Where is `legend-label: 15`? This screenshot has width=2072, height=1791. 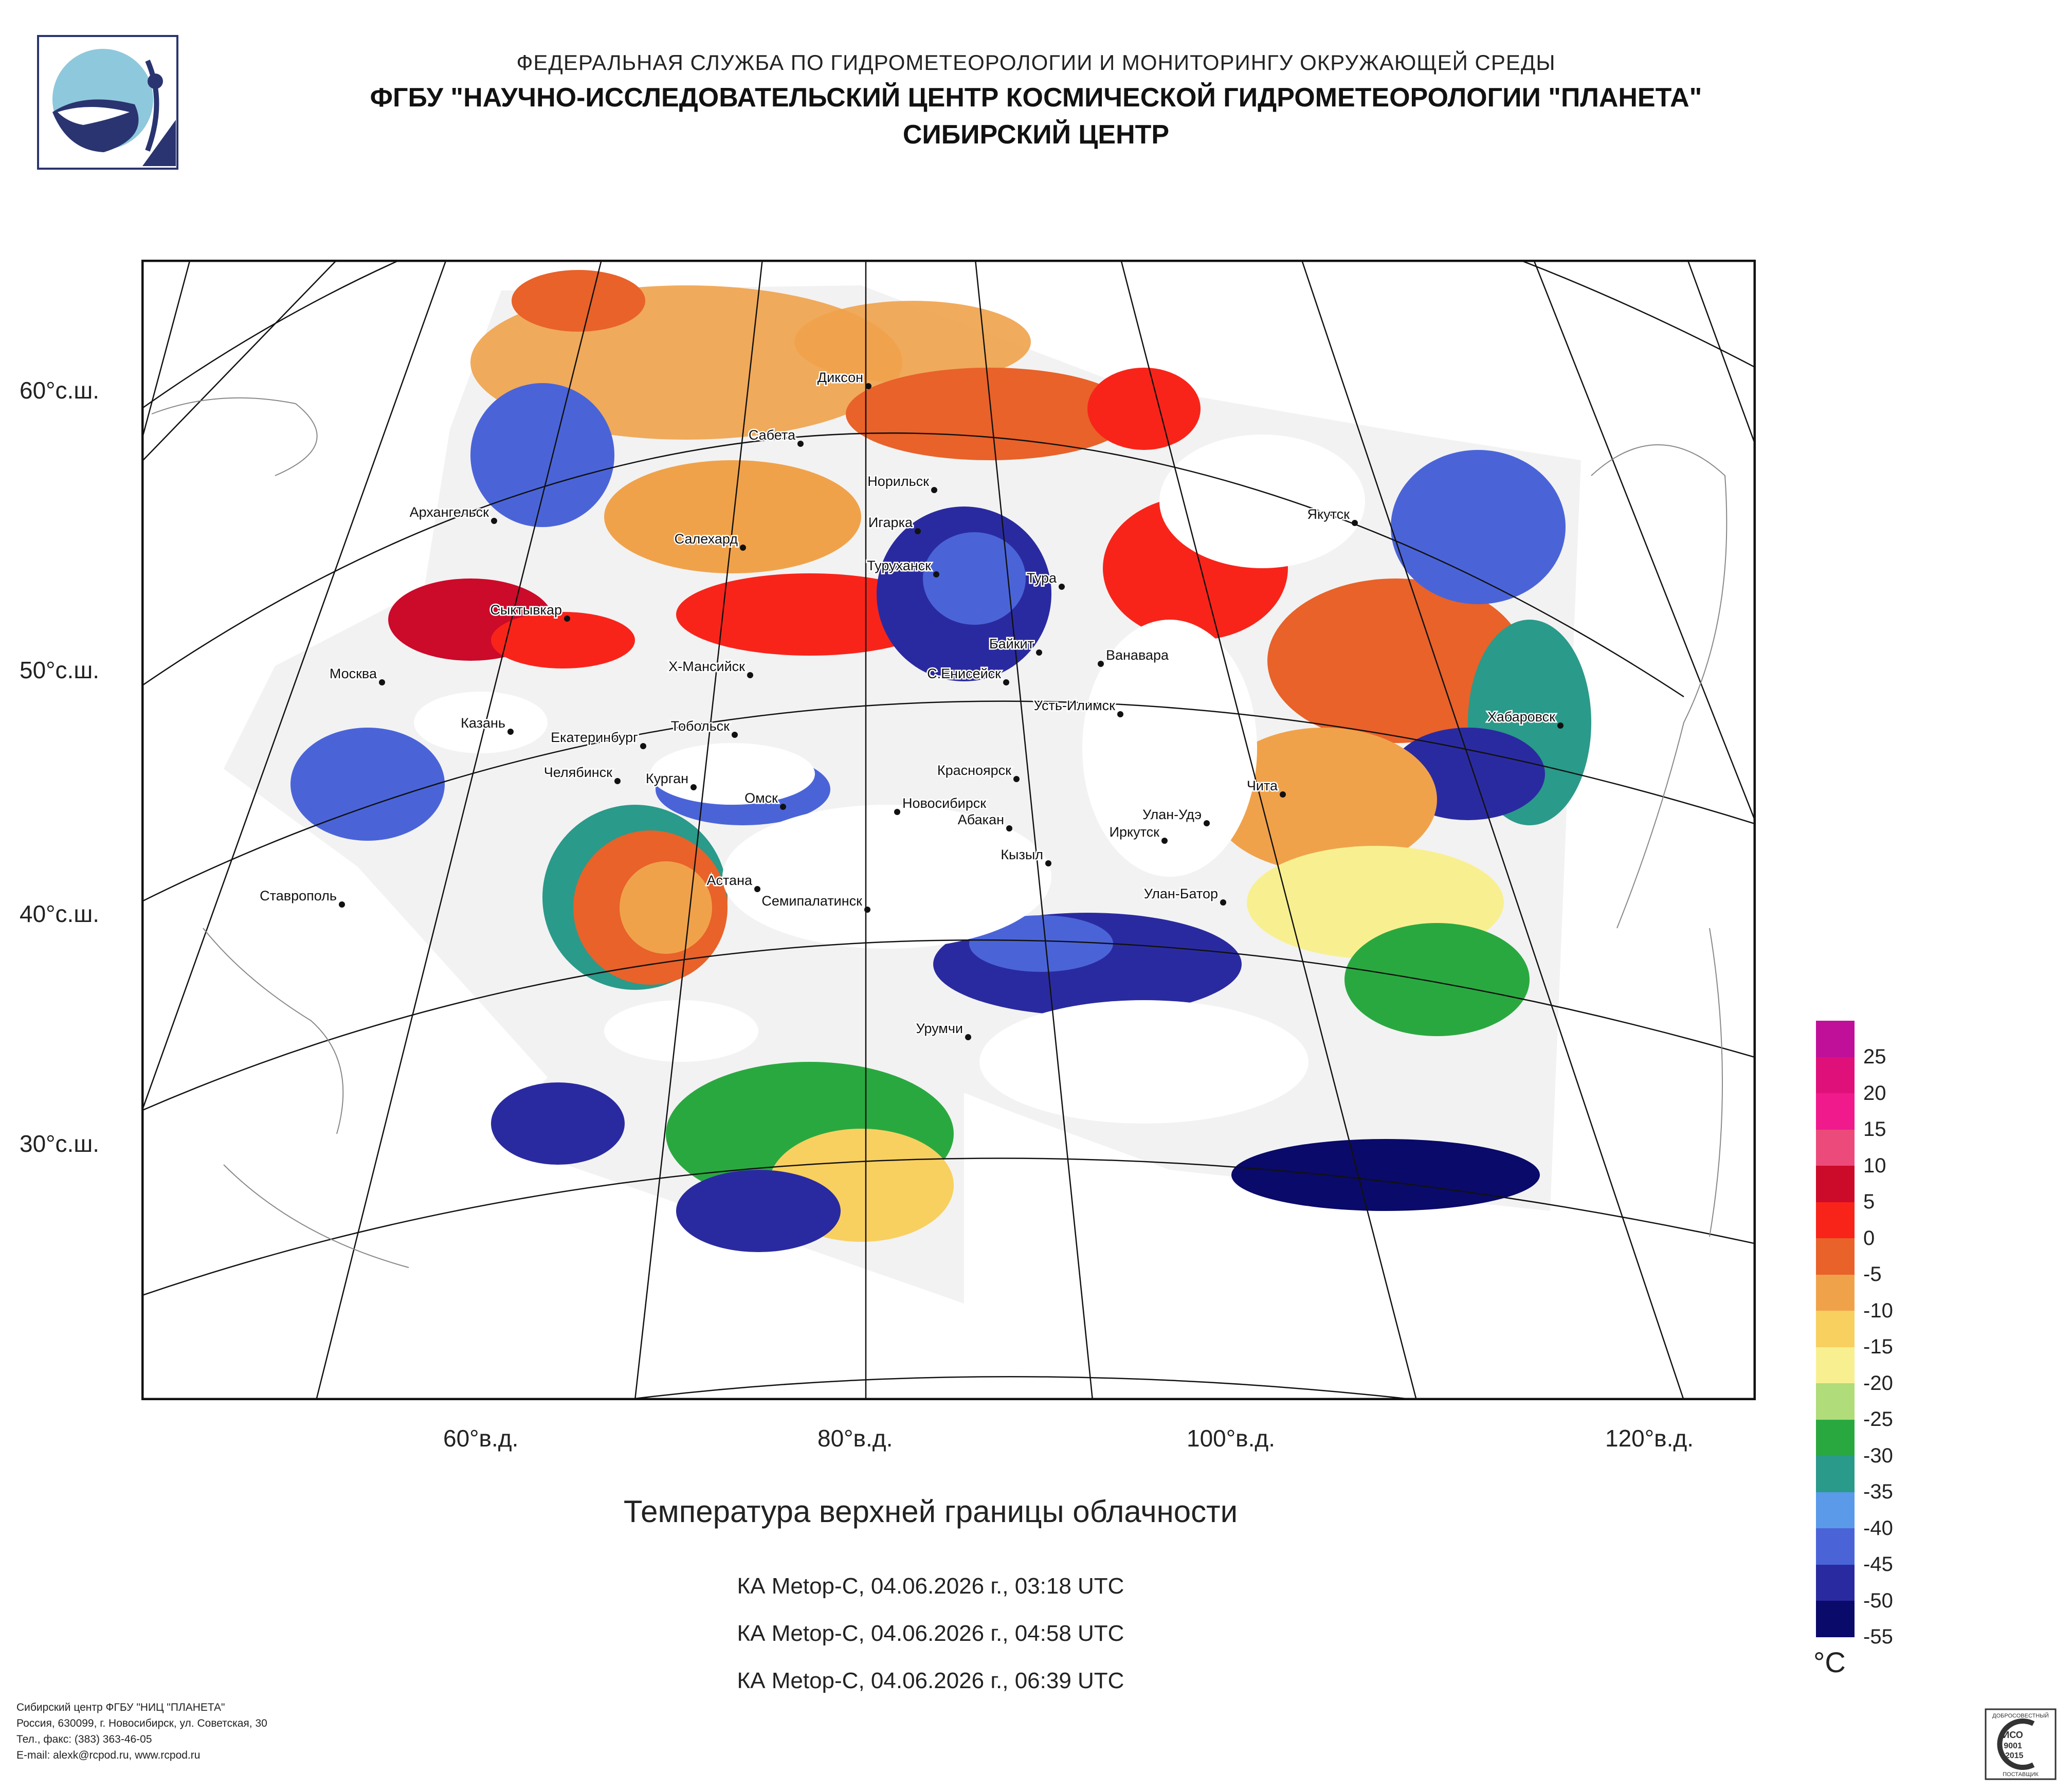
legend-label: 15 is located at coordinates (1874, 1129).